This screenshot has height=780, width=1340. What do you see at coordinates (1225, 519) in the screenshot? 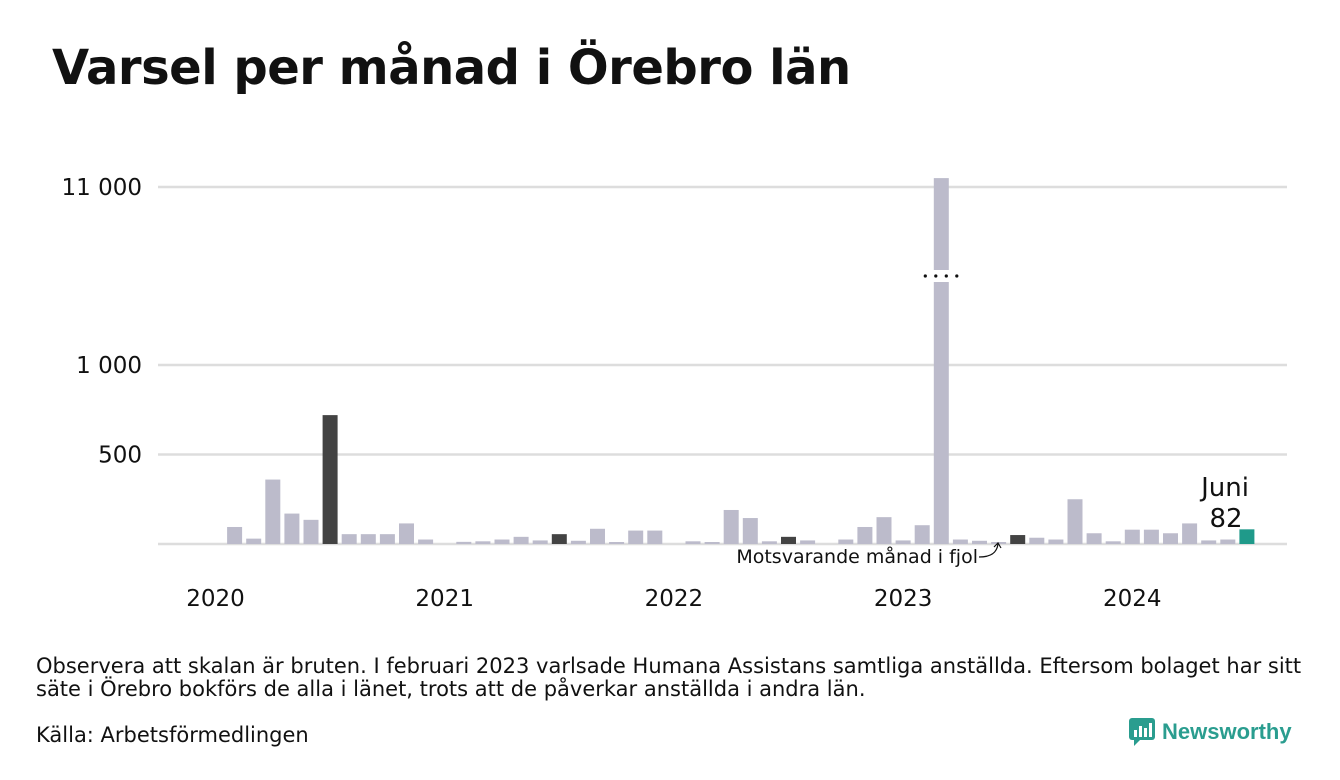
I see `current-value-label: 82` at bounding box center [1225, 519].